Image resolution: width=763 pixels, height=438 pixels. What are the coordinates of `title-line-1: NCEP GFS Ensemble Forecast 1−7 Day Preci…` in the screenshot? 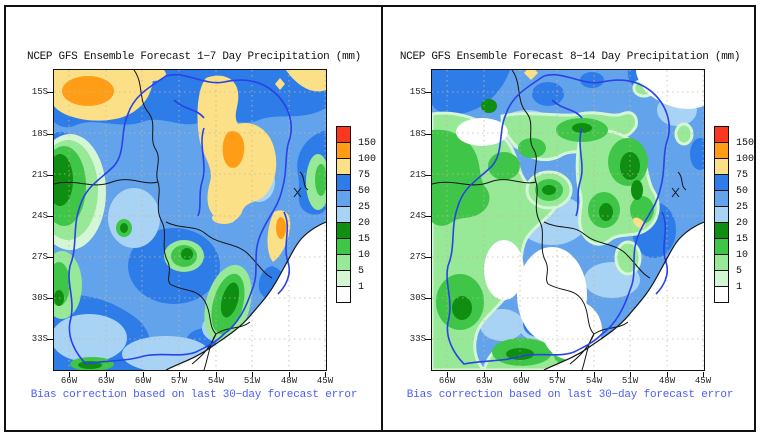 It's located at (194, 57).